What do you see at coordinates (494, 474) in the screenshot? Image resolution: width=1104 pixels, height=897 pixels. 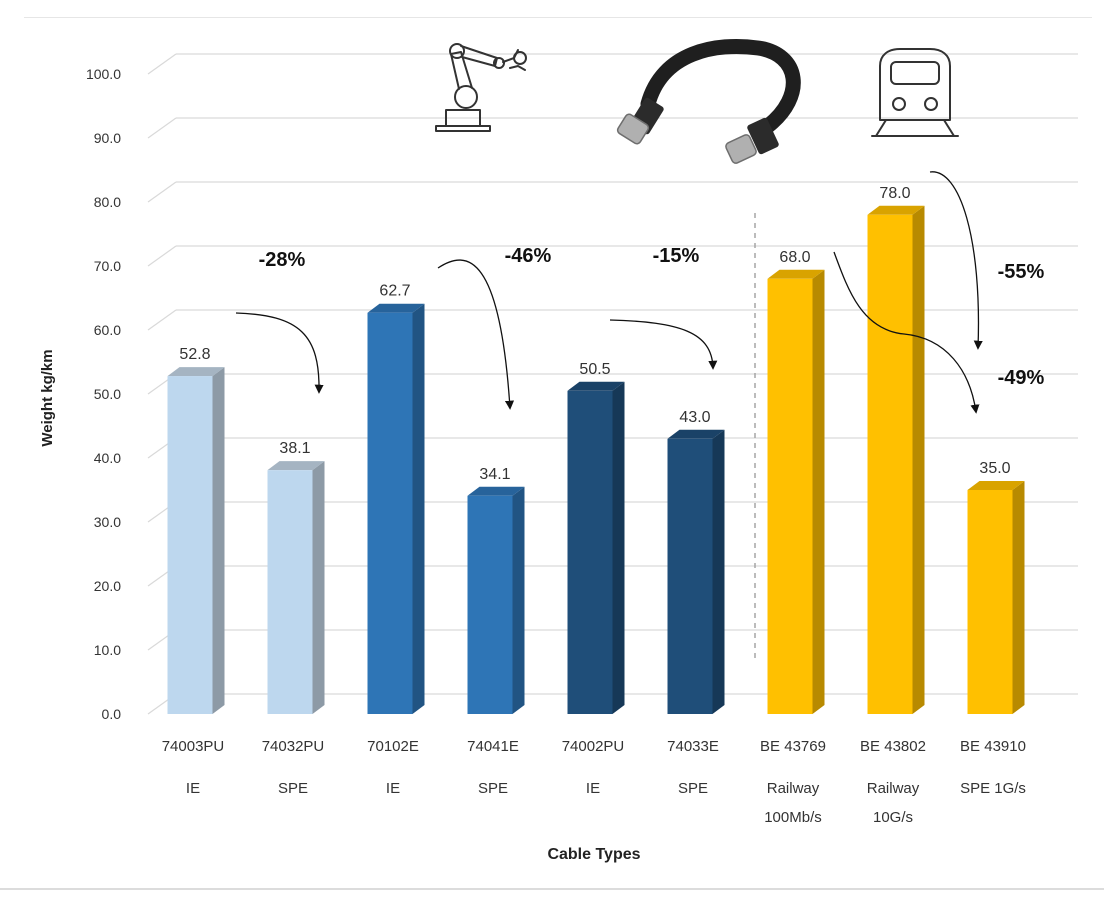 I see `value-label: 34.1` at bounding box center [494, 474].